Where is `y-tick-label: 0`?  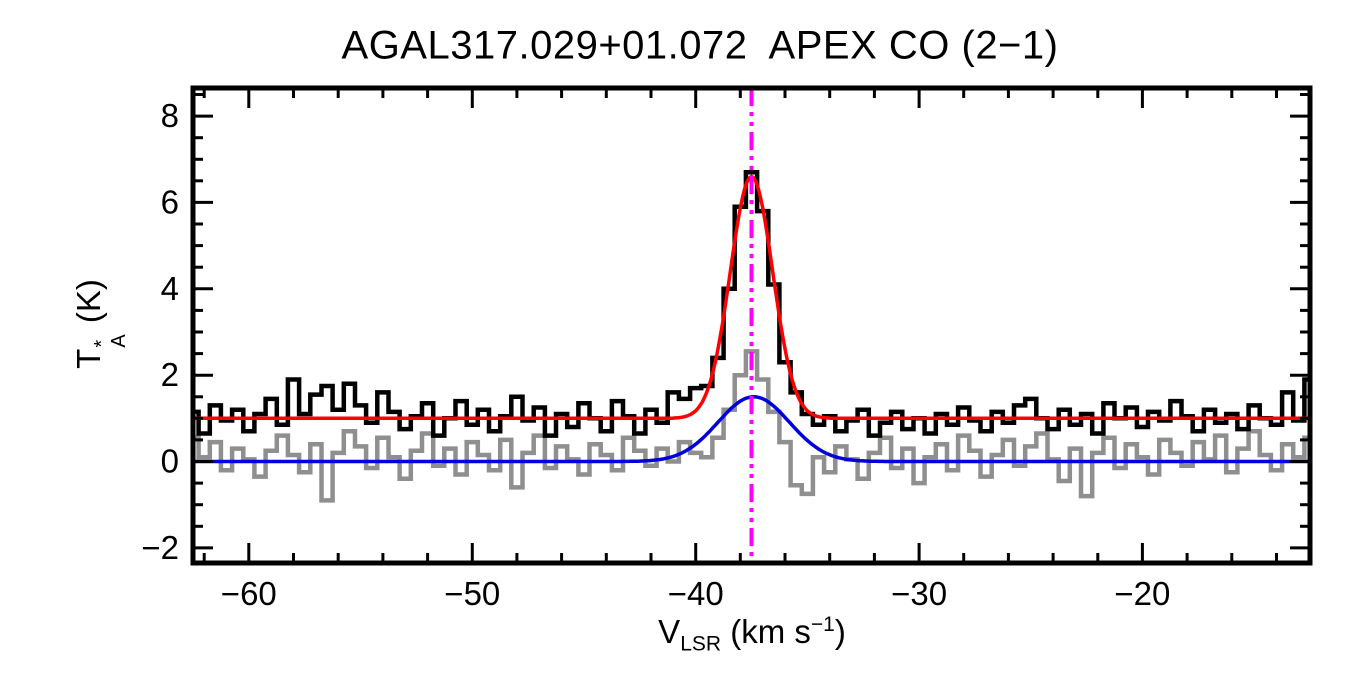
y-tick-label: 0 is located at coordinates (170, 461).